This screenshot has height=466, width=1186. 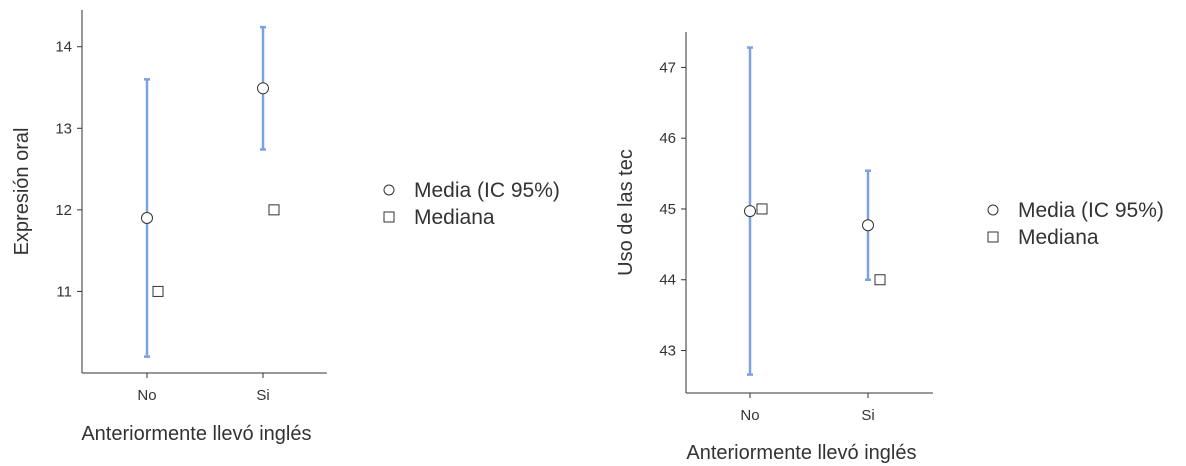 What do you see at coordinates (667, 67) in the screenshot?
I see `y-tick-label: 47` at bounding box center [667, 67].